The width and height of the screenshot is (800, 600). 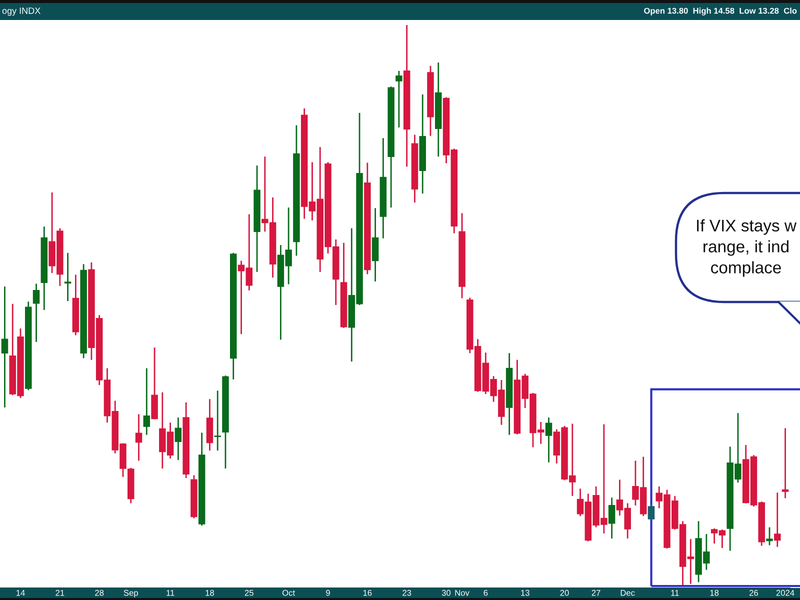 What do you see at coordinates (99, 593) in the screenshot?
I see `x-tick-label: 28` at bounding box center [99, 593].